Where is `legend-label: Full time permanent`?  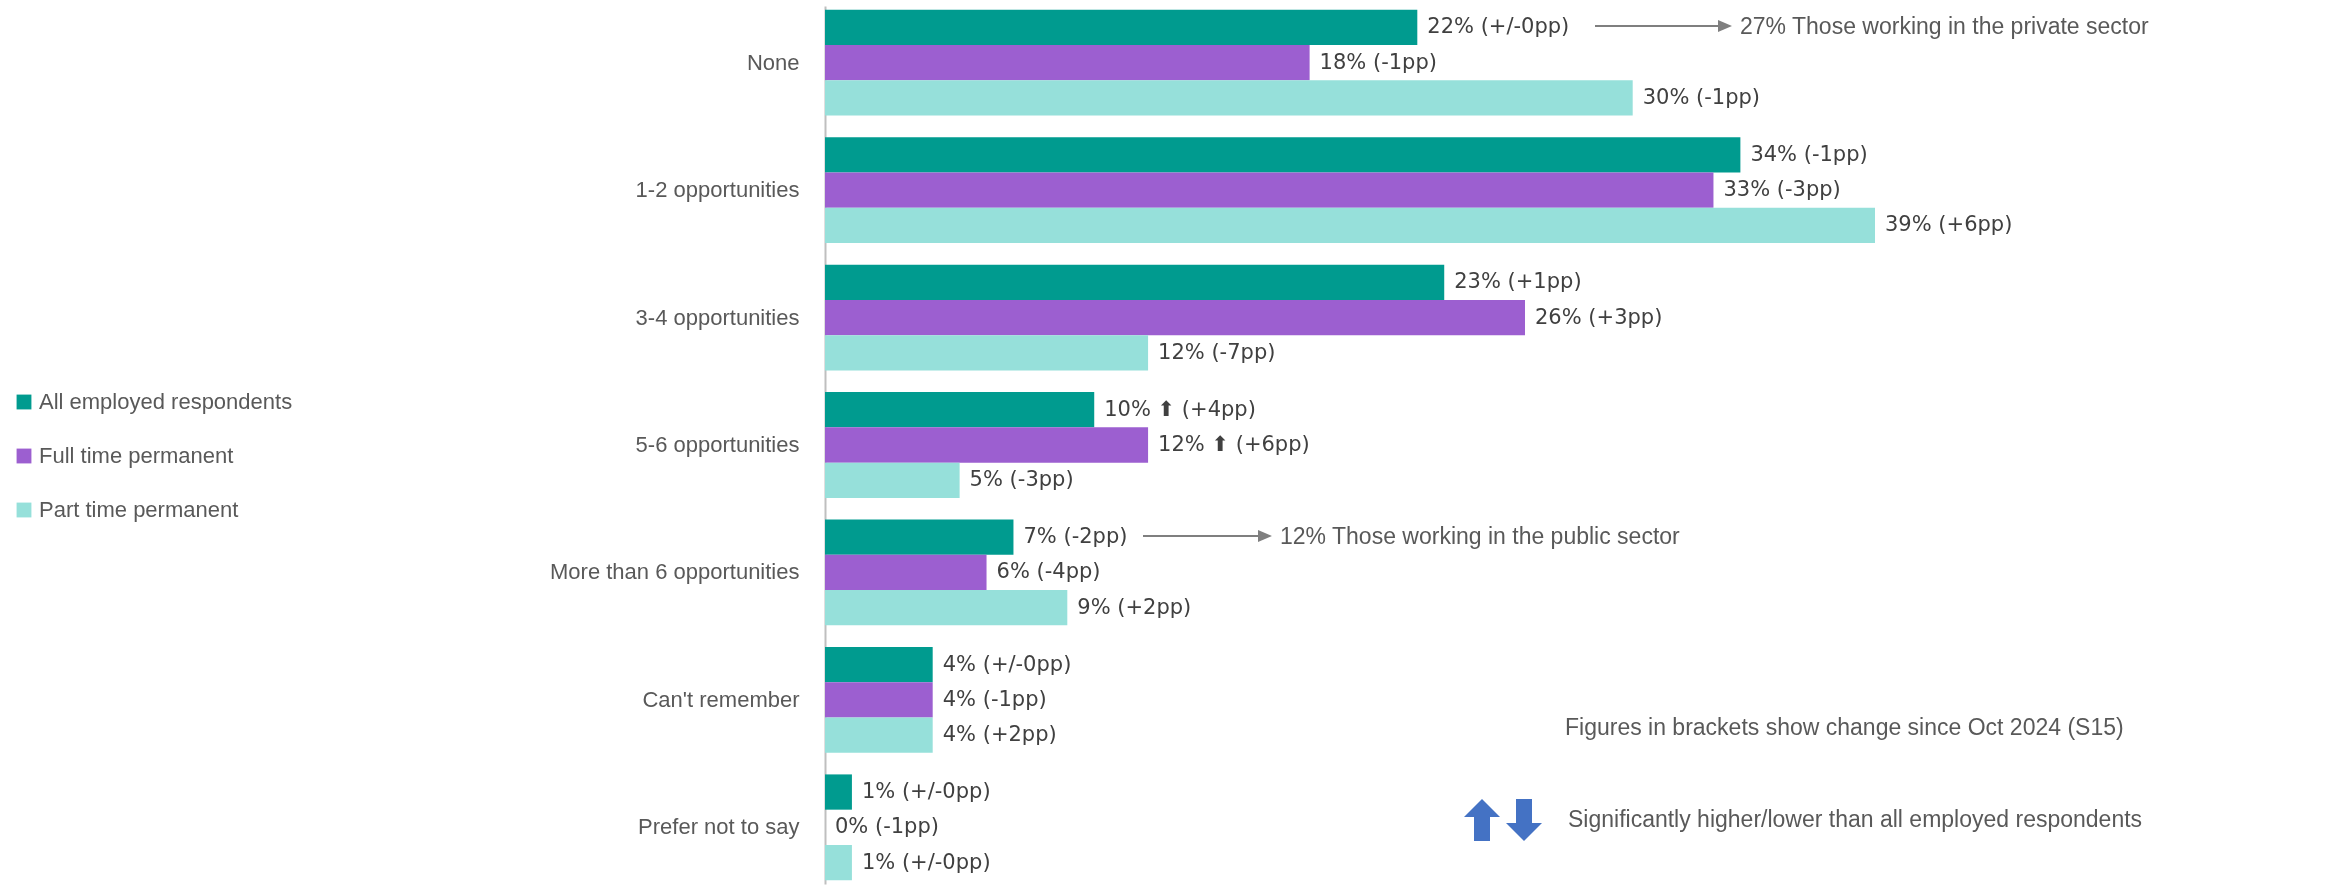 legend-label: Full time permanent is located at coordinates (136, 455).